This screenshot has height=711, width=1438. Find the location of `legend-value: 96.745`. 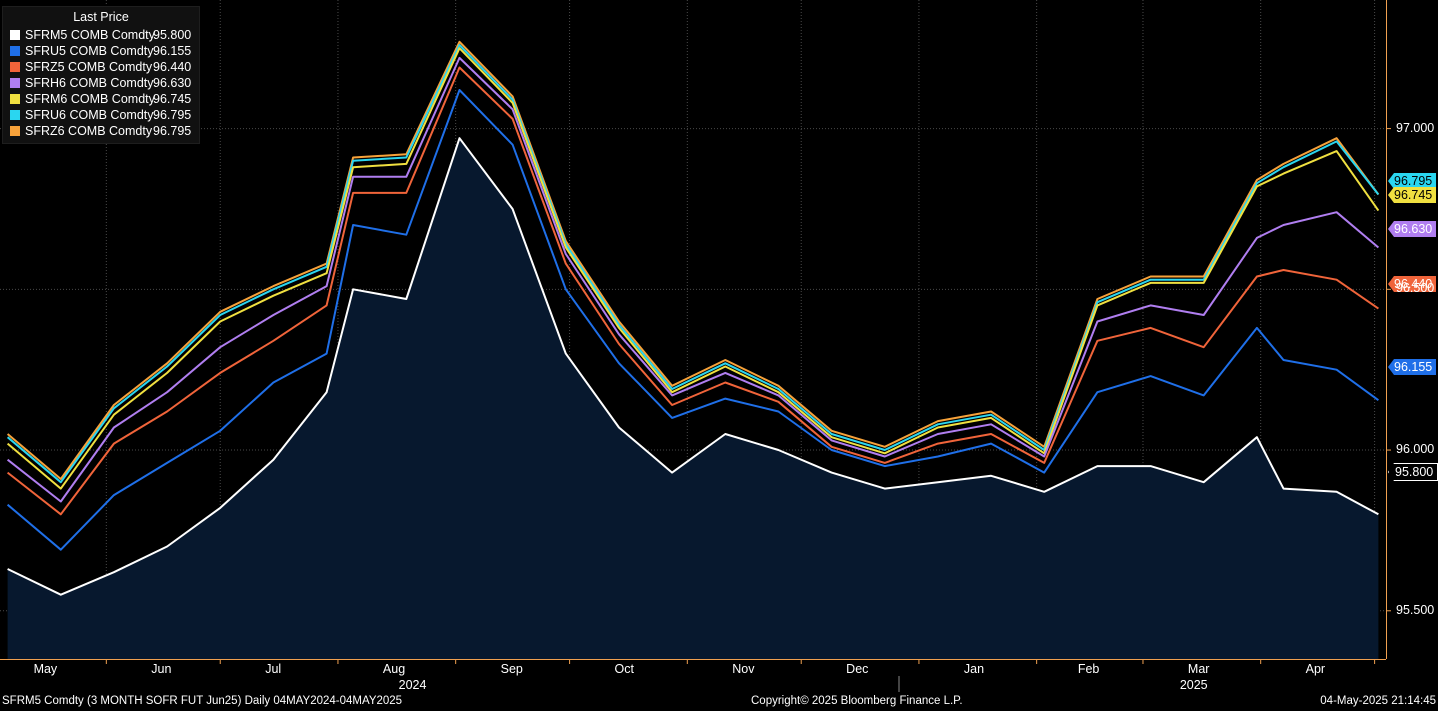

legend-value: 96.745 is located at coordinates (172, 99).